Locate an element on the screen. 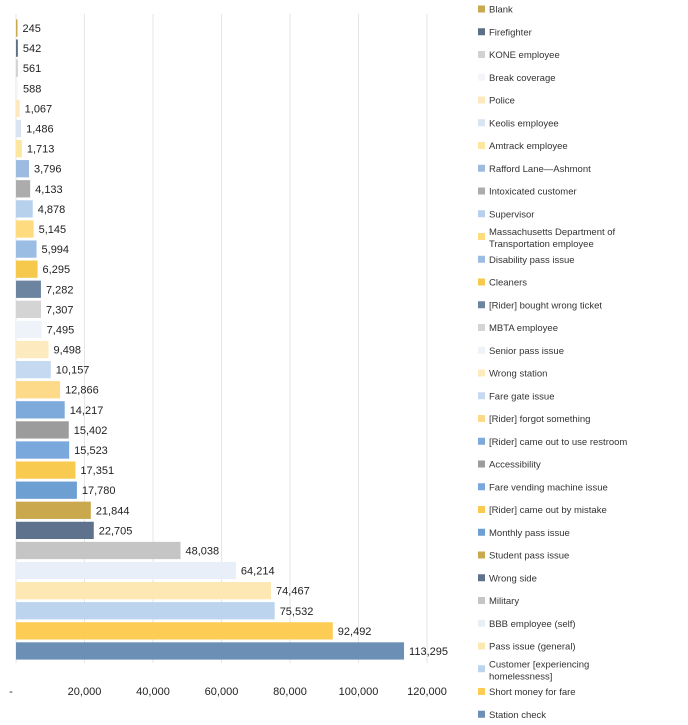 Image resolution: width=688 pixels, height=725 pixels. legend-label: MBTA employee is located at coordinates (523, 328).